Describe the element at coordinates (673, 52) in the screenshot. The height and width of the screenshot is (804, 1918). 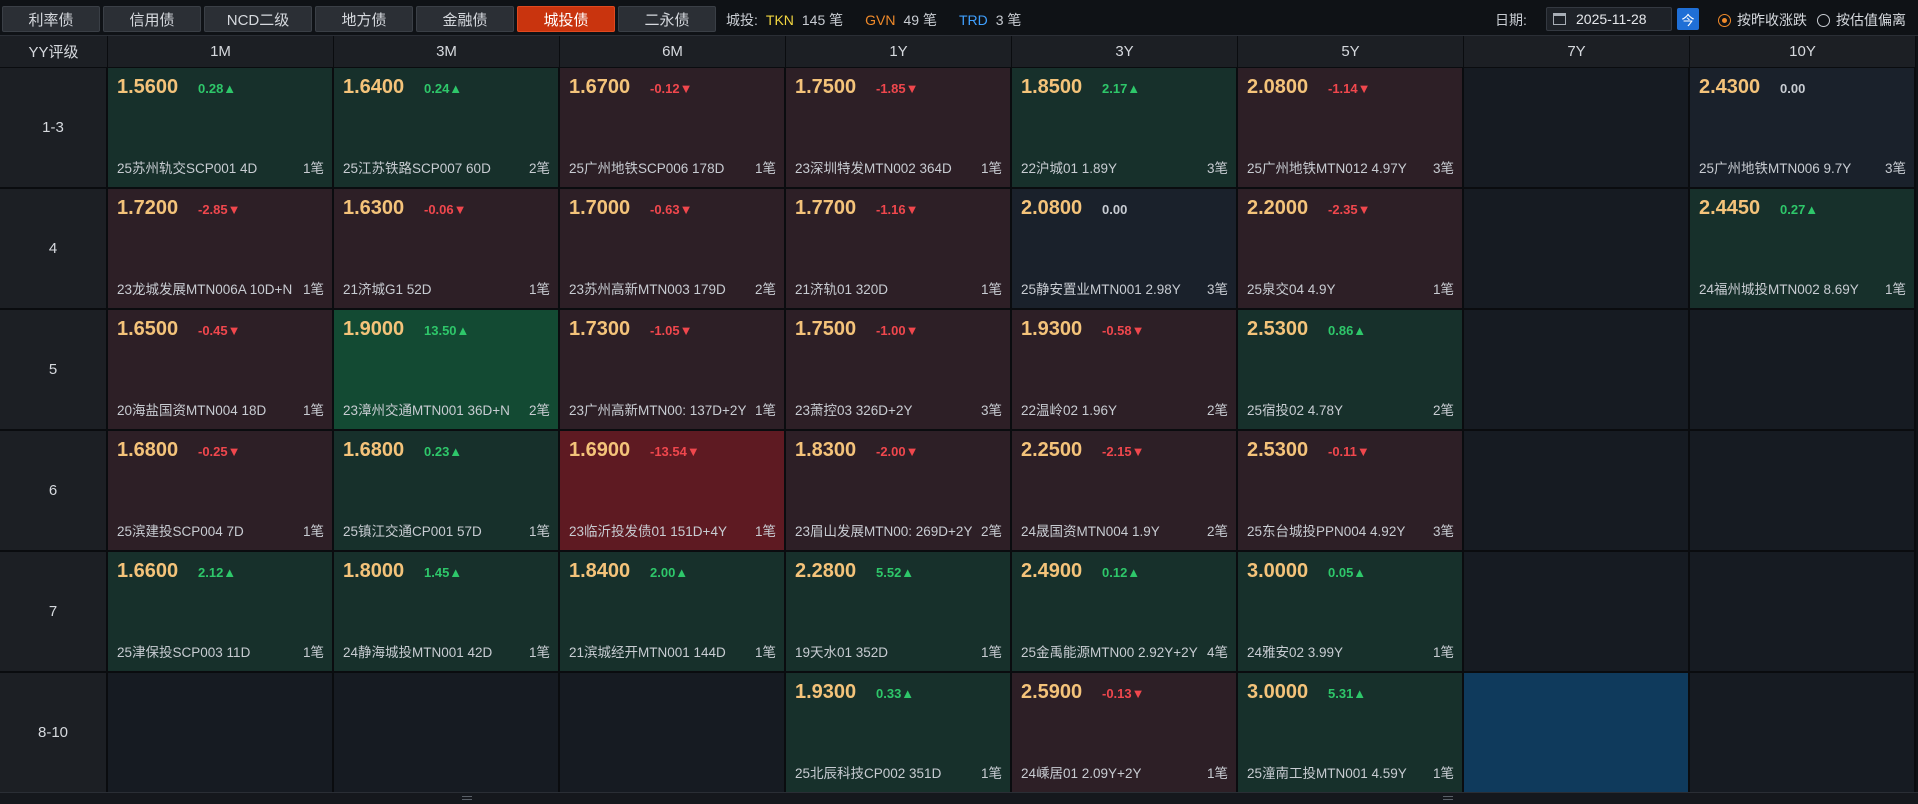
I see `tenor-header-6m: 6M` at that location.